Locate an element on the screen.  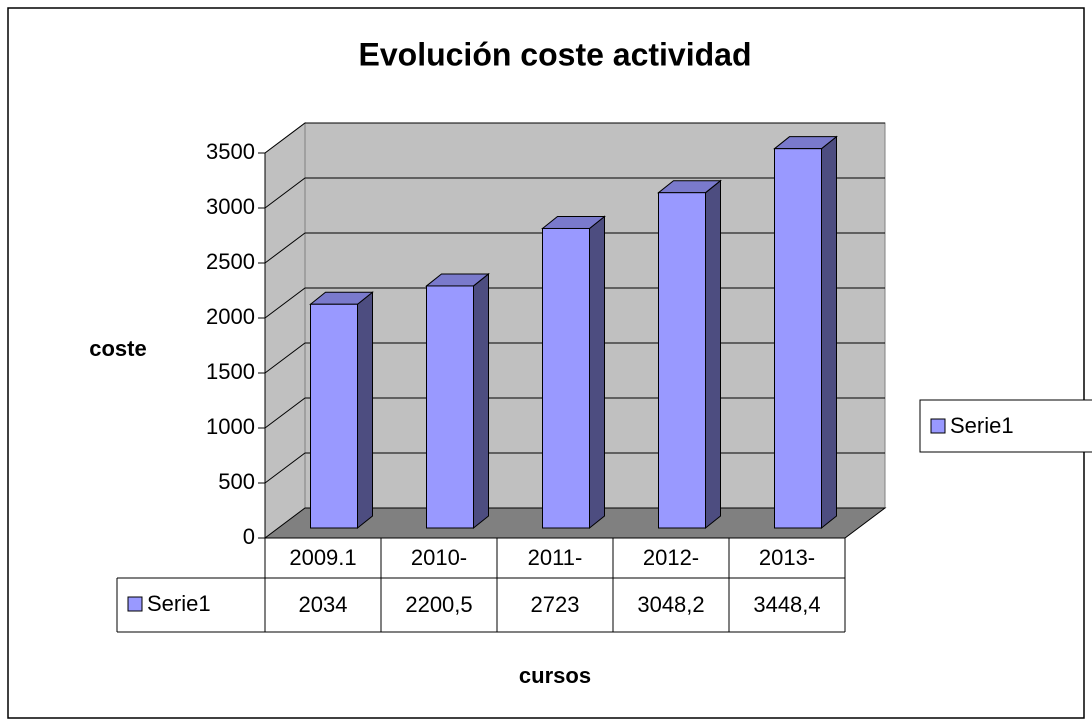
table-series-name: Serie1 is located at coordinates (179, 603).